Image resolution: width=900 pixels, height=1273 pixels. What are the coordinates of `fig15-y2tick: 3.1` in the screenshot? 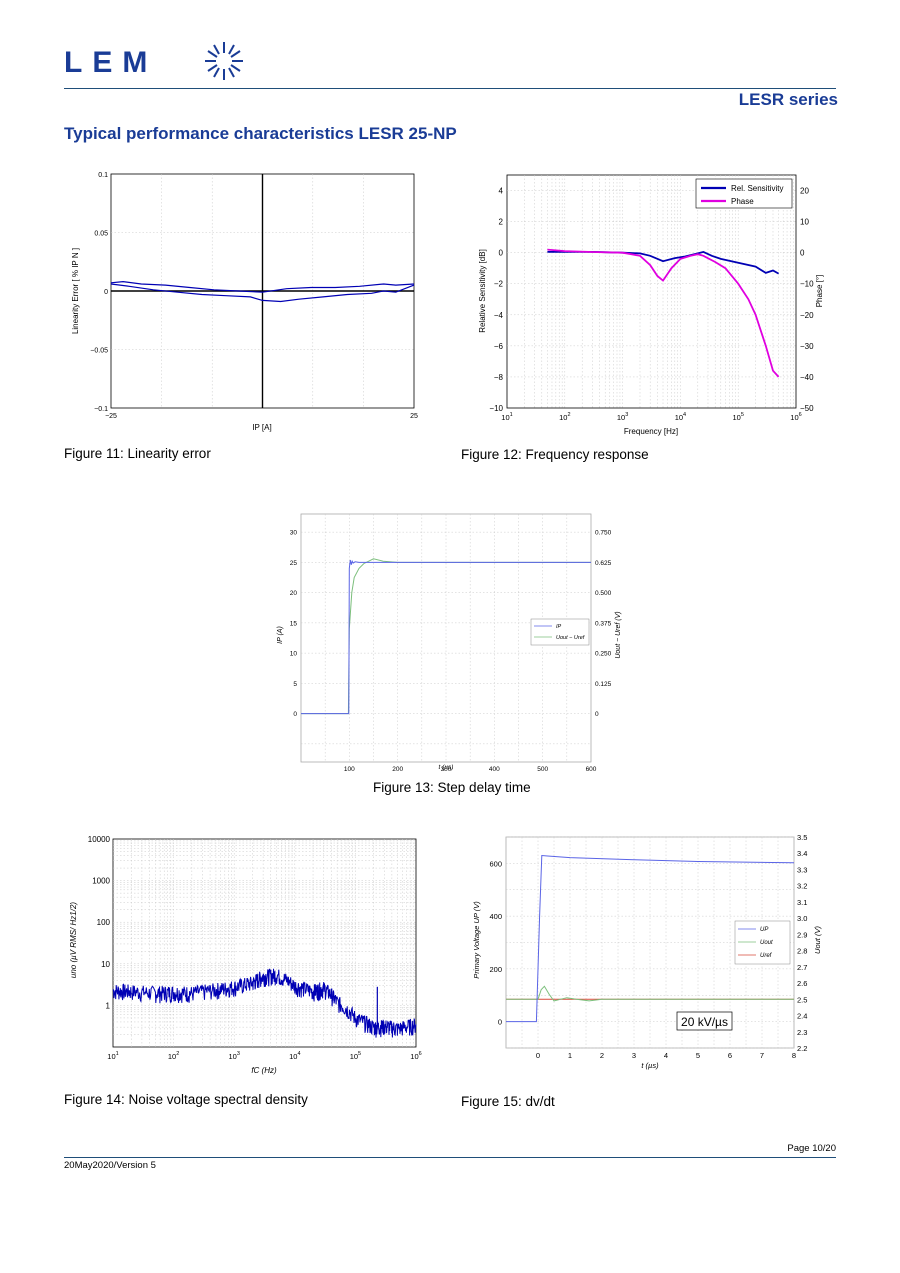 It's located at (802, 902).